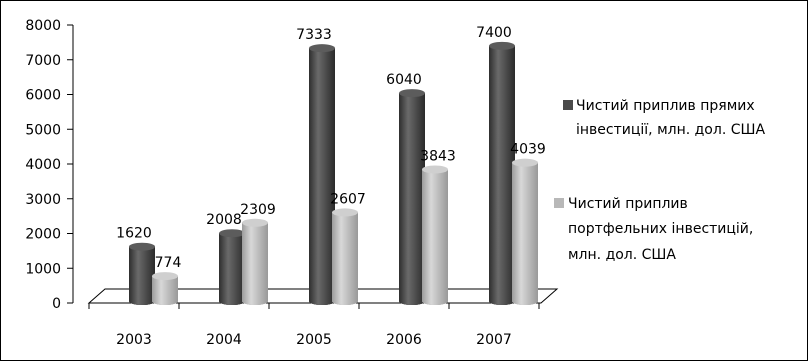 This screenshot has height=363, width=810. What do you see at coordinates (665, 106) in the screenshot?
I see `legend-label: Чистий приплив прямих` at bounding box center [665, 106].